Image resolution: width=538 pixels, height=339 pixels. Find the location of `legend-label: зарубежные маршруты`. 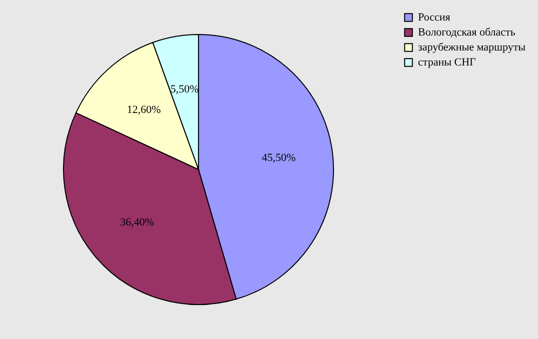

legend-label: зарубежные маршруты is located at coordinates (472, 48).